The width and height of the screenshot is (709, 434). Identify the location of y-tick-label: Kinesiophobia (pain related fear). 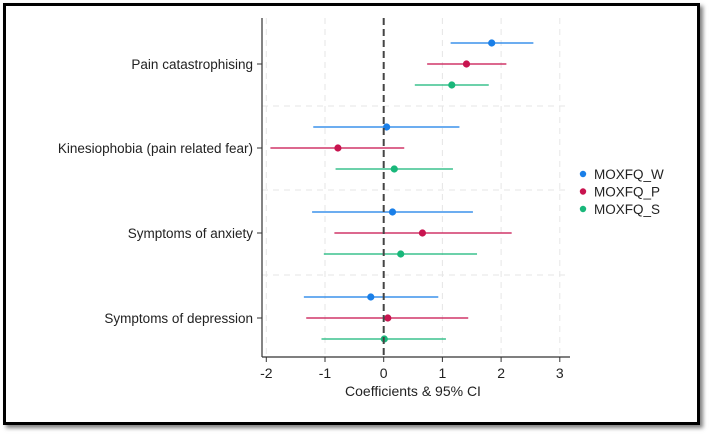
(155, 148).